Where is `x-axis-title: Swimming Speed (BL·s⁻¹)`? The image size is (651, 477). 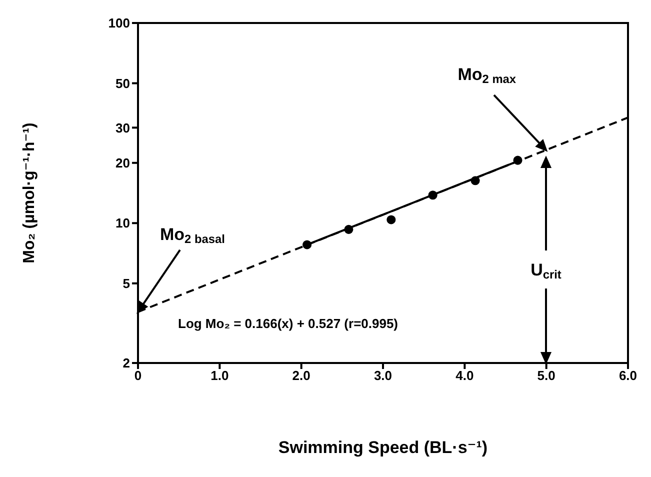
x-axis-title: Swimming Speed (BL·s⁻¹) is located at coordinates (383, 447).